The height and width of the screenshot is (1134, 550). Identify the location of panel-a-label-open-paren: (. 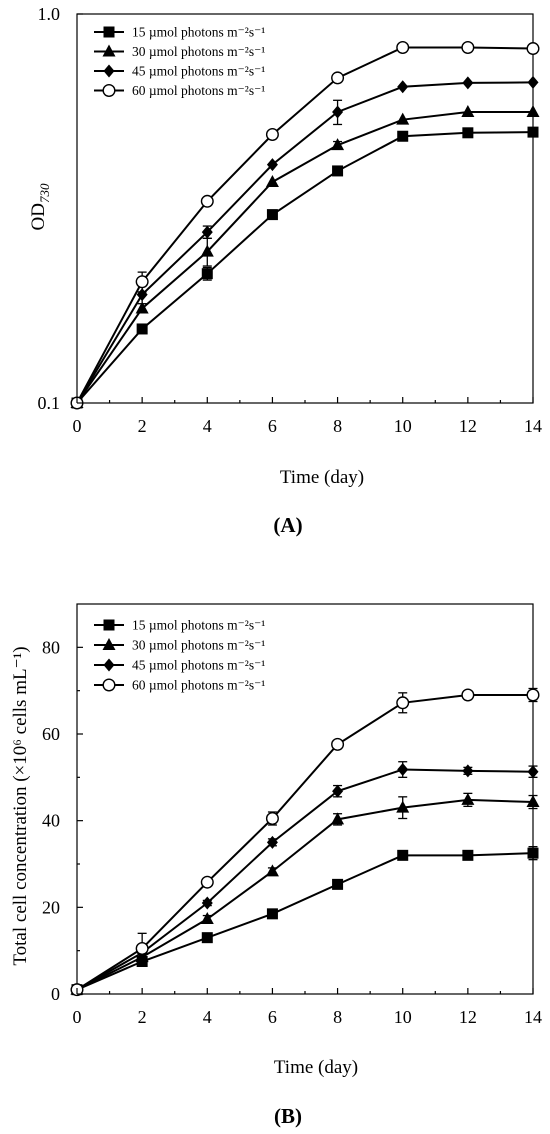
(276, 525).